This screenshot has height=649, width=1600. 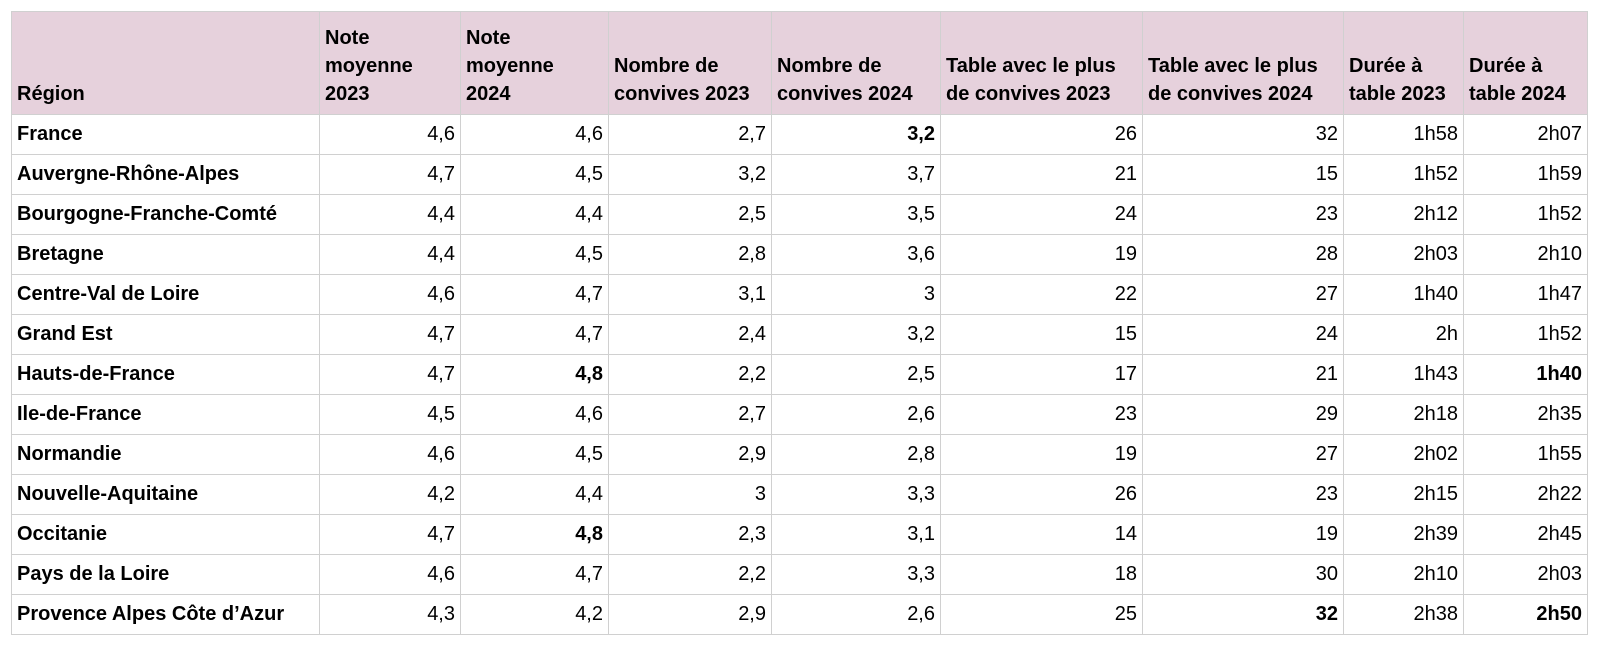 I want to click on table-row: Occitanie 4,7 4,8 2,3 3,1 14 19 2h39 2h45, so click(x=799, y=534).